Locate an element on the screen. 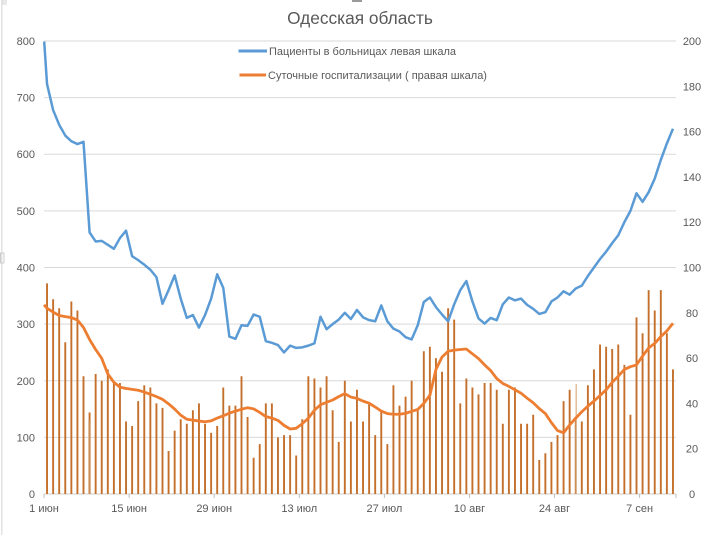  svg-text: 7 сен is located at coordinates (639, 509).